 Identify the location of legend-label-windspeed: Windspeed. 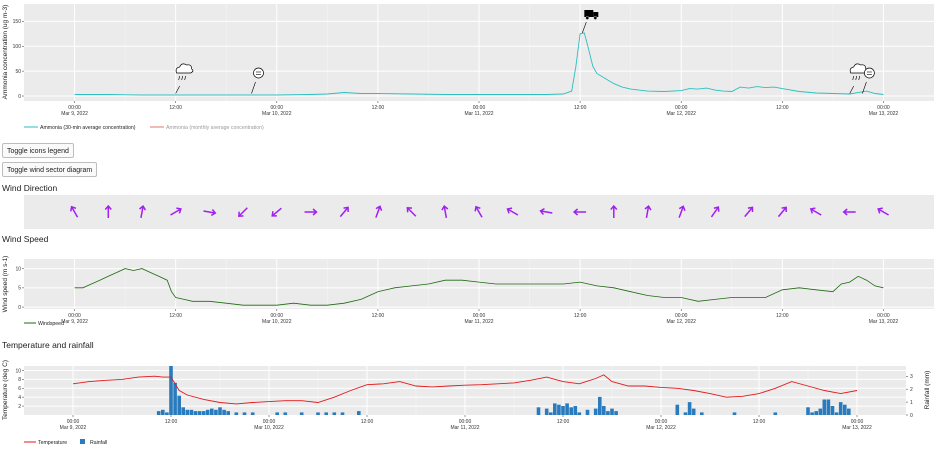
(51, 324).